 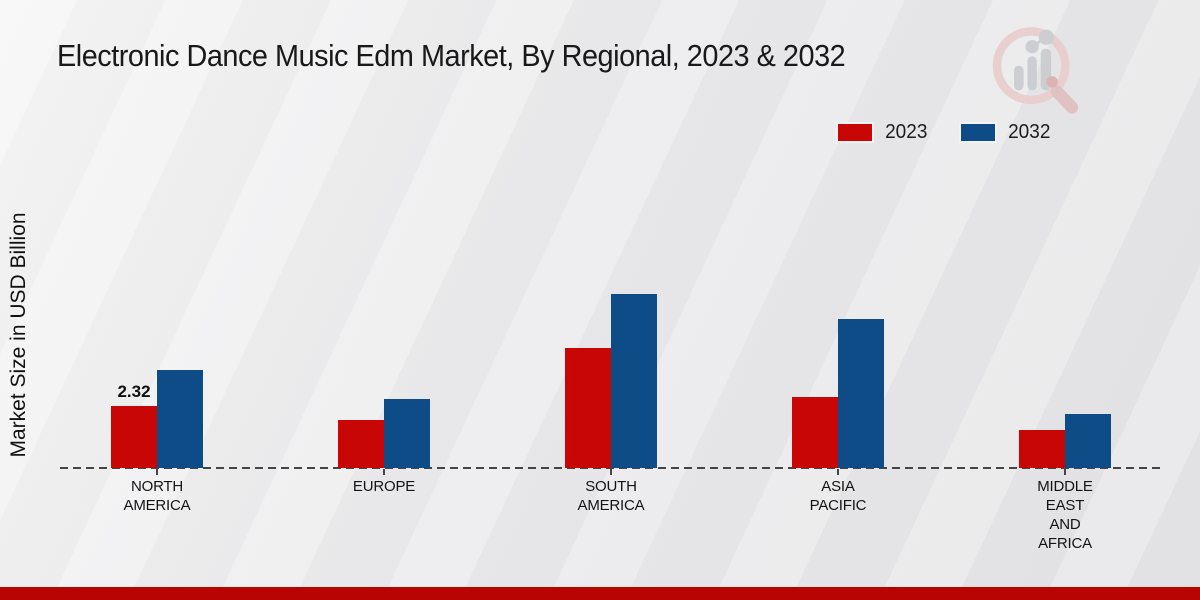 I want to click on x-axis-baseline, so click(x=611, y=468).